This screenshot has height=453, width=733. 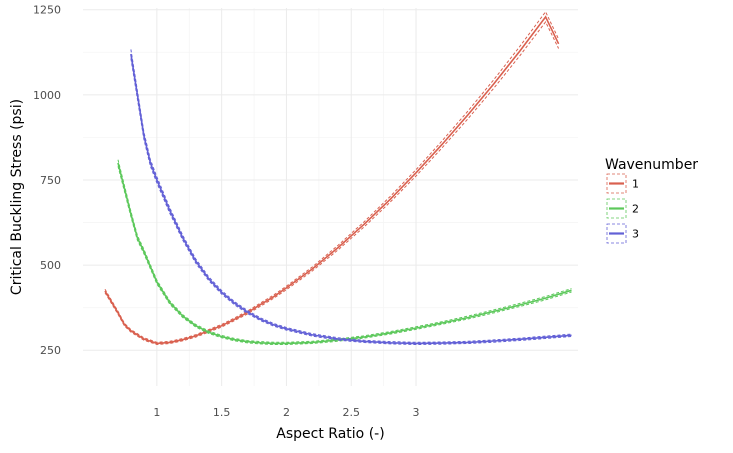 I want to click on legend-item-3: 3, so click(x=622, y=233).